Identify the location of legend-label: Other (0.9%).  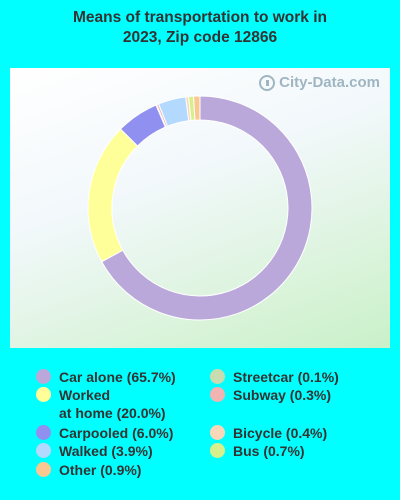
(100, 470).